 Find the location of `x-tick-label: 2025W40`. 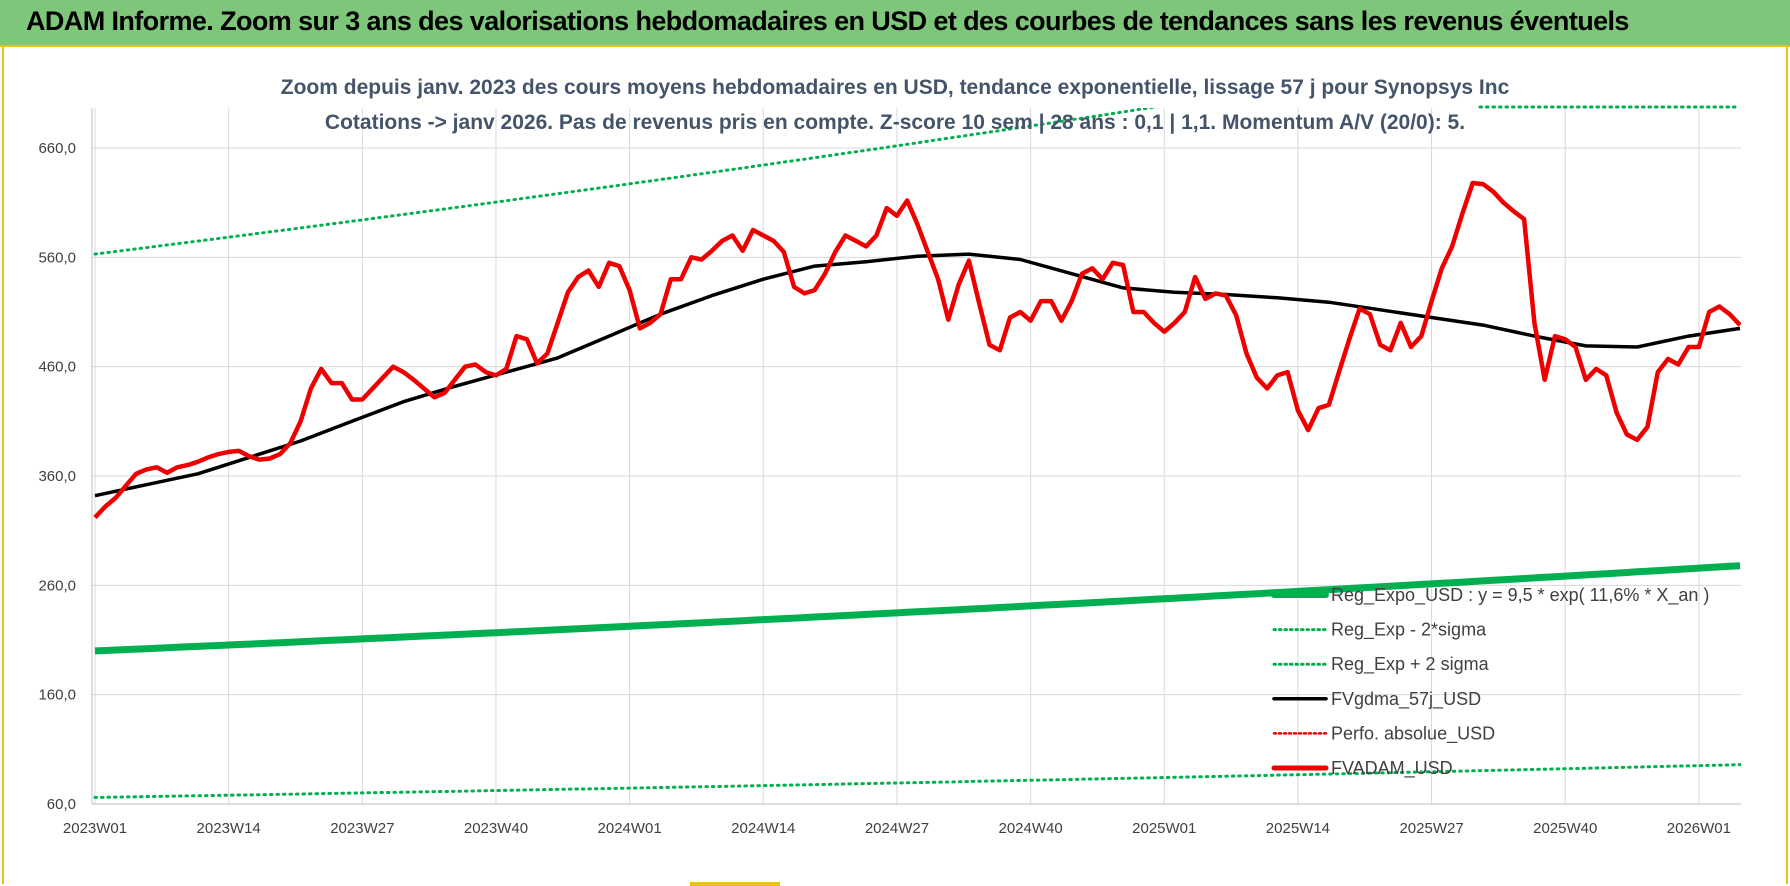

x-tick-label: 2025W40 is located at coordinates (1565, 828).